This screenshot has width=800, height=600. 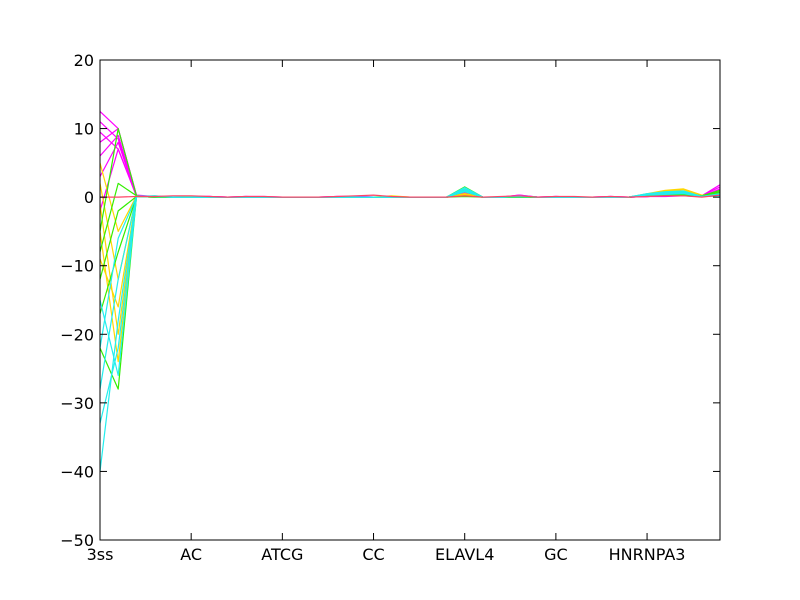 What do you see at coordinates (89, 197) in the screenshot?
I see `y-tick-label: 0` at bounding box center [89, 197].